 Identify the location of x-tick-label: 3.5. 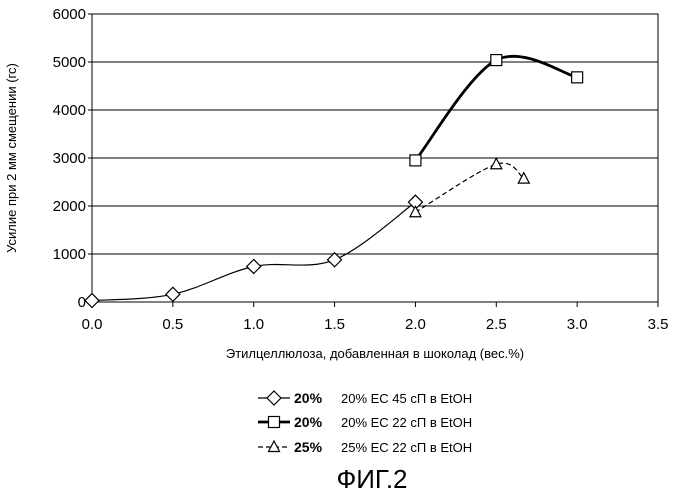
(658, 324).